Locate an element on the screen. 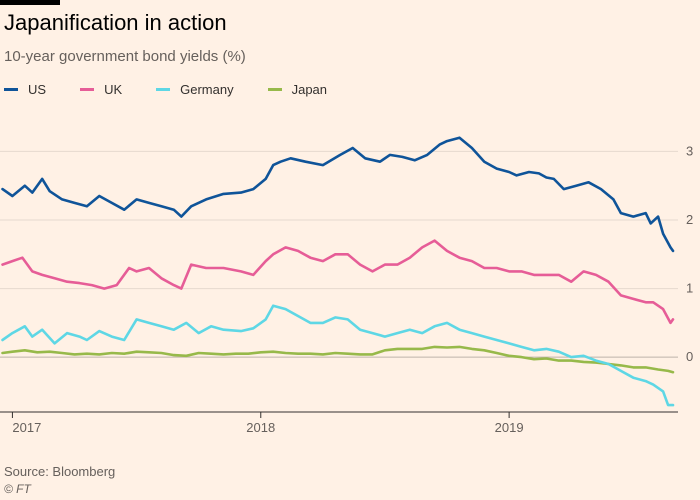  x-tick-label-2017: 2017 is located at coordinates (26, 427).